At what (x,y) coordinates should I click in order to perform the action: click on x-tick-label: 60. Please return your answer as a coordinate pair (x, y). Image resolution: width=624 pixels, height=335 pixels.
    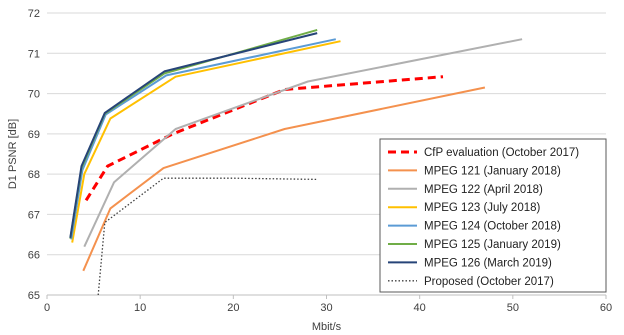
    Looking at the image, I should click on (606, 308).